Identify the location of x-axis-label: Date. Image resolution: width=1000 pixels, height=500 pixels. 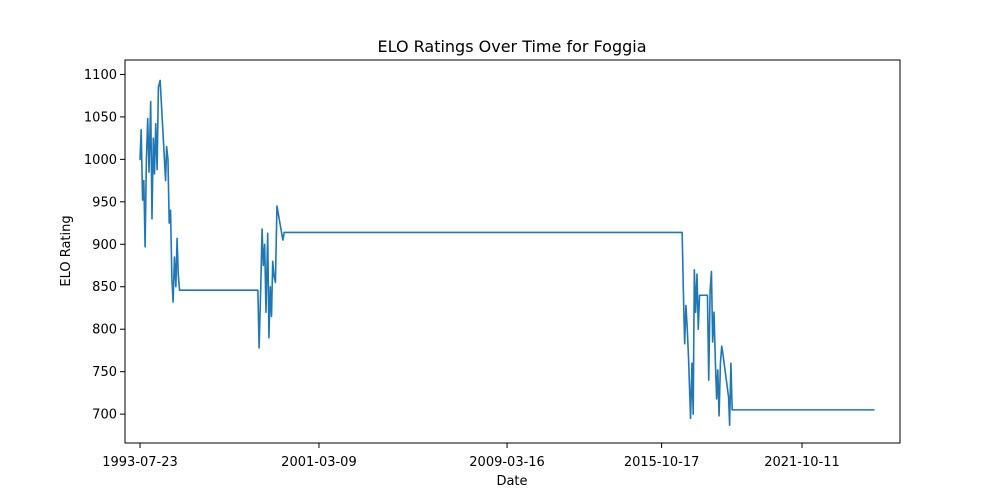
(511, 481).